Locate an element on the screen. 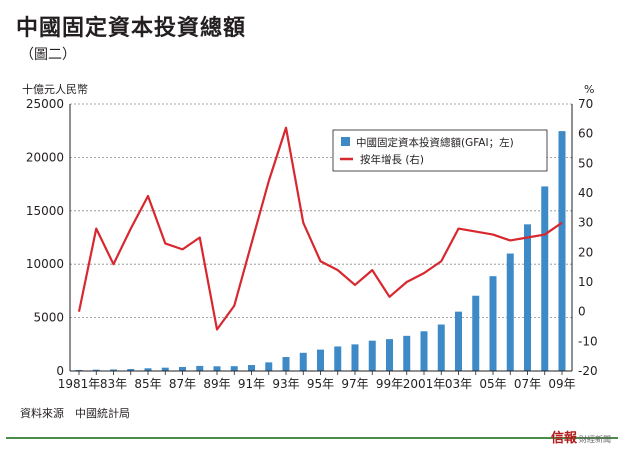 This screenshot has width=625, height=465. x-tick-label: 09年 is located at coordinates (561, 384).